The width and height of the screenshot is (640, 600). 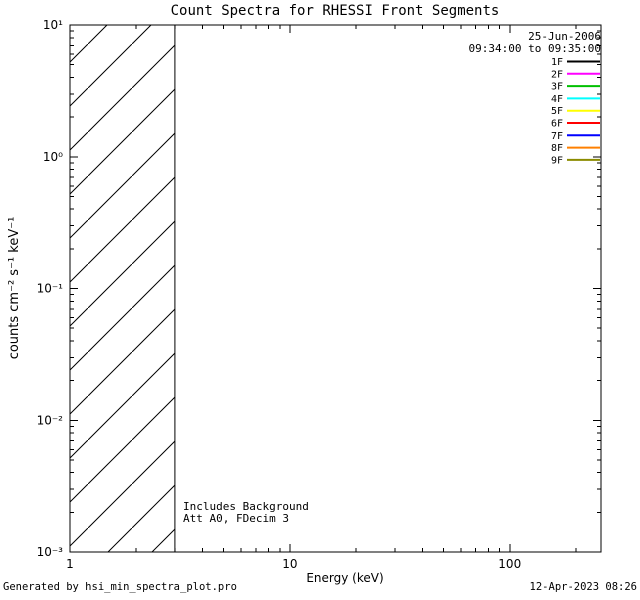 What do you see at coordinates (120, 587) in the screenshot?
I see `footer-generated-by: Generated by hsi_min_spectra_plot.pro` at bounding box center [120, 587].